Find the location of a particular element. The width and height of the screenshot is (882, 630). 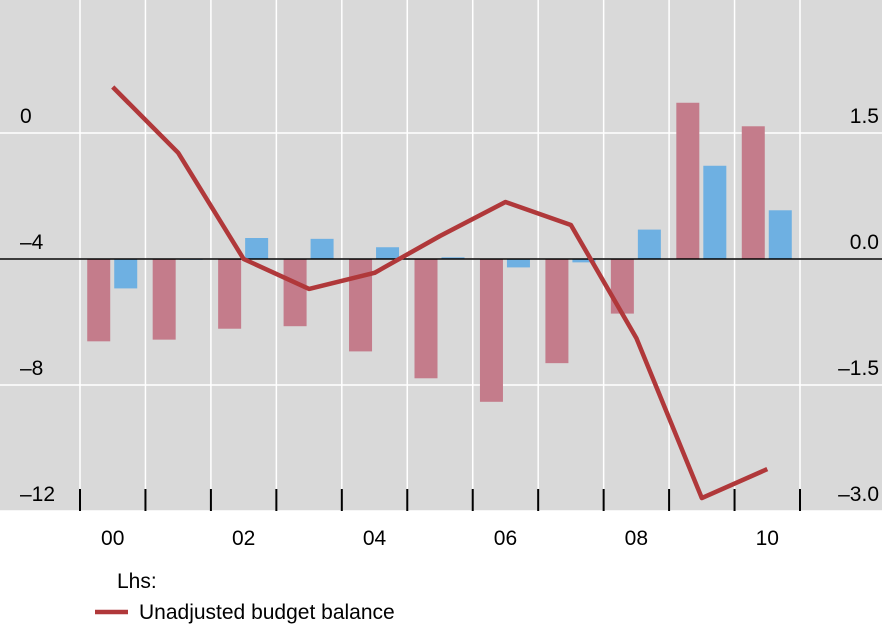

x-tick-label: 08 is located at coordinates (636, 538).